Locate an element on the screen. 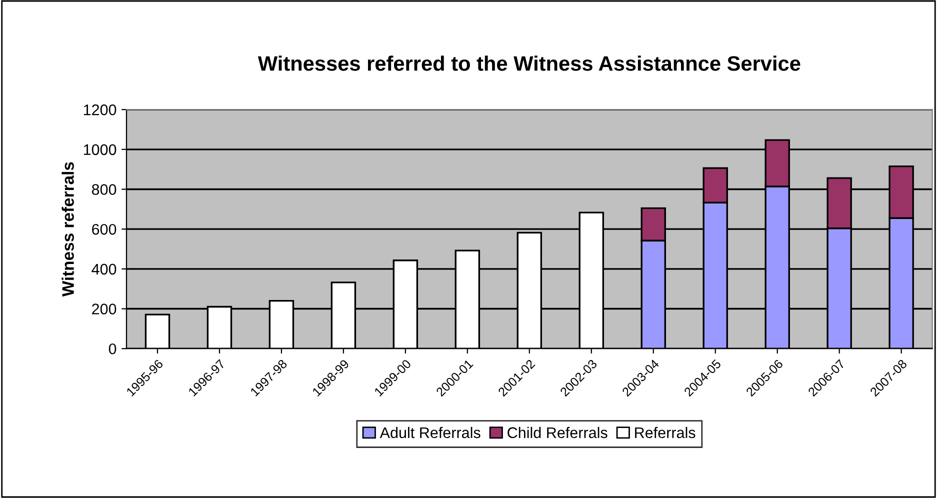  y-tick-label: 0 is located at coordinates (112, 348).